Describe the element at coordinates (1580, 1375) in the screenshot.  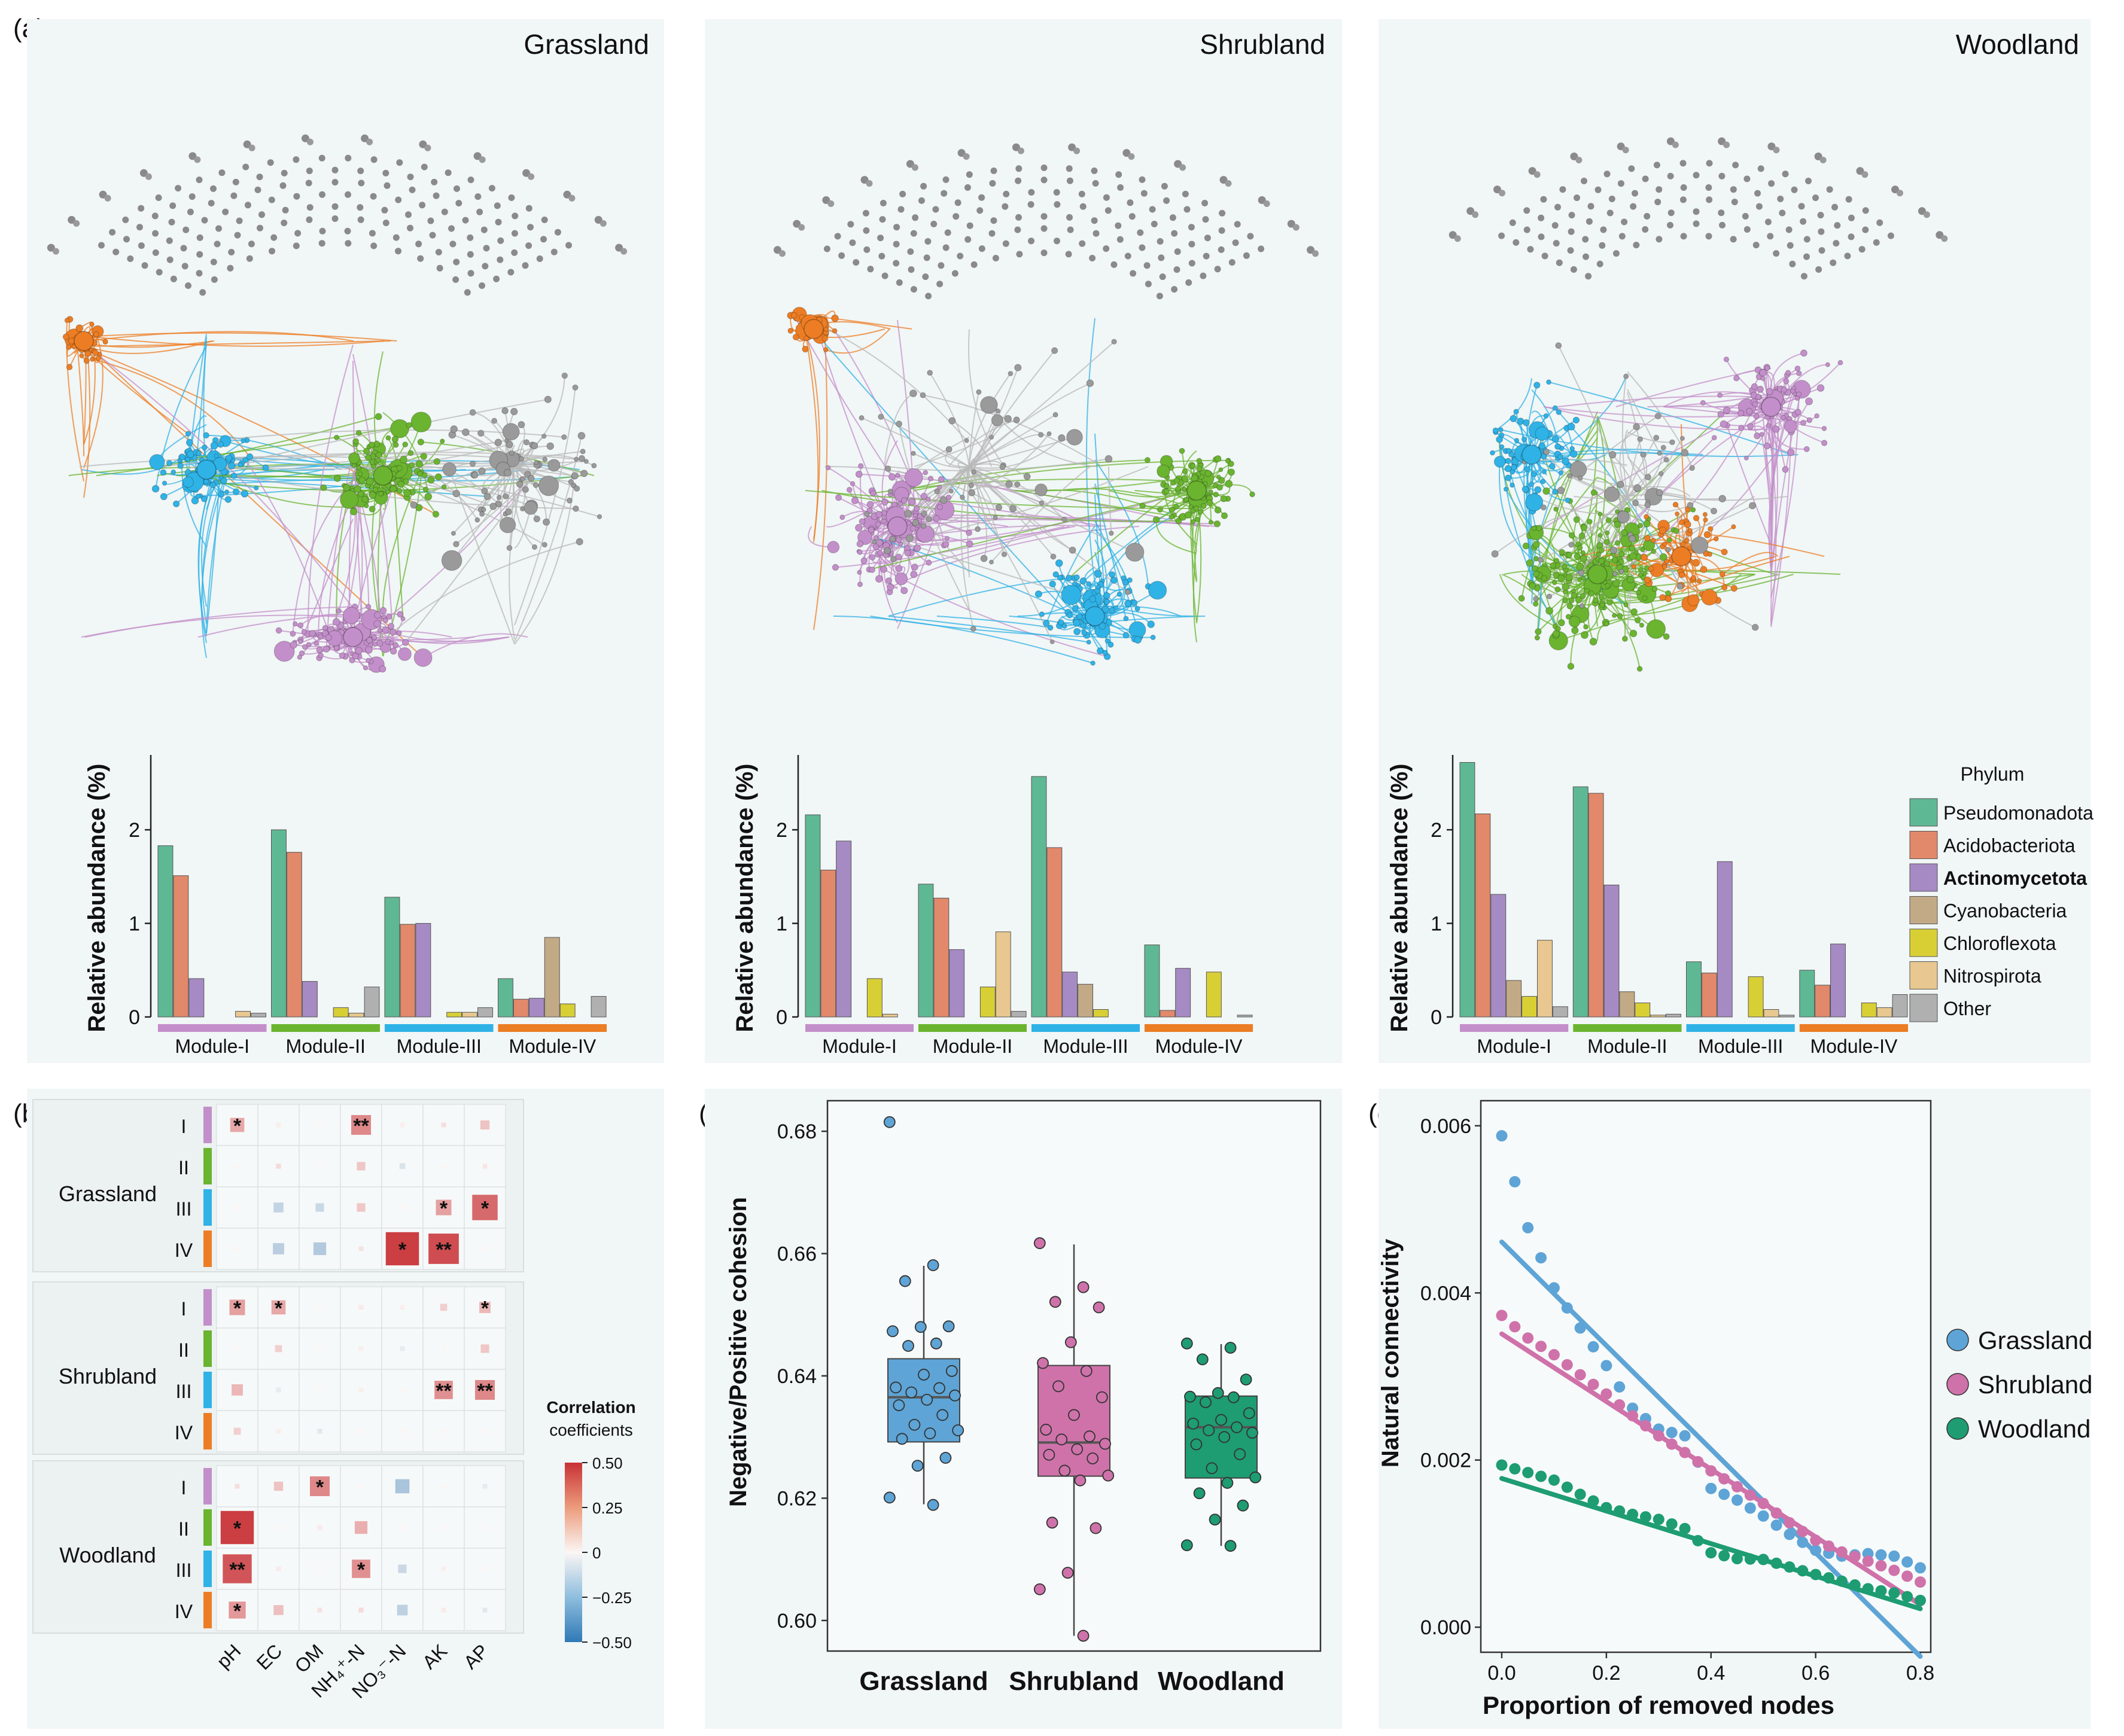
I see `connectivity-point` at that location.